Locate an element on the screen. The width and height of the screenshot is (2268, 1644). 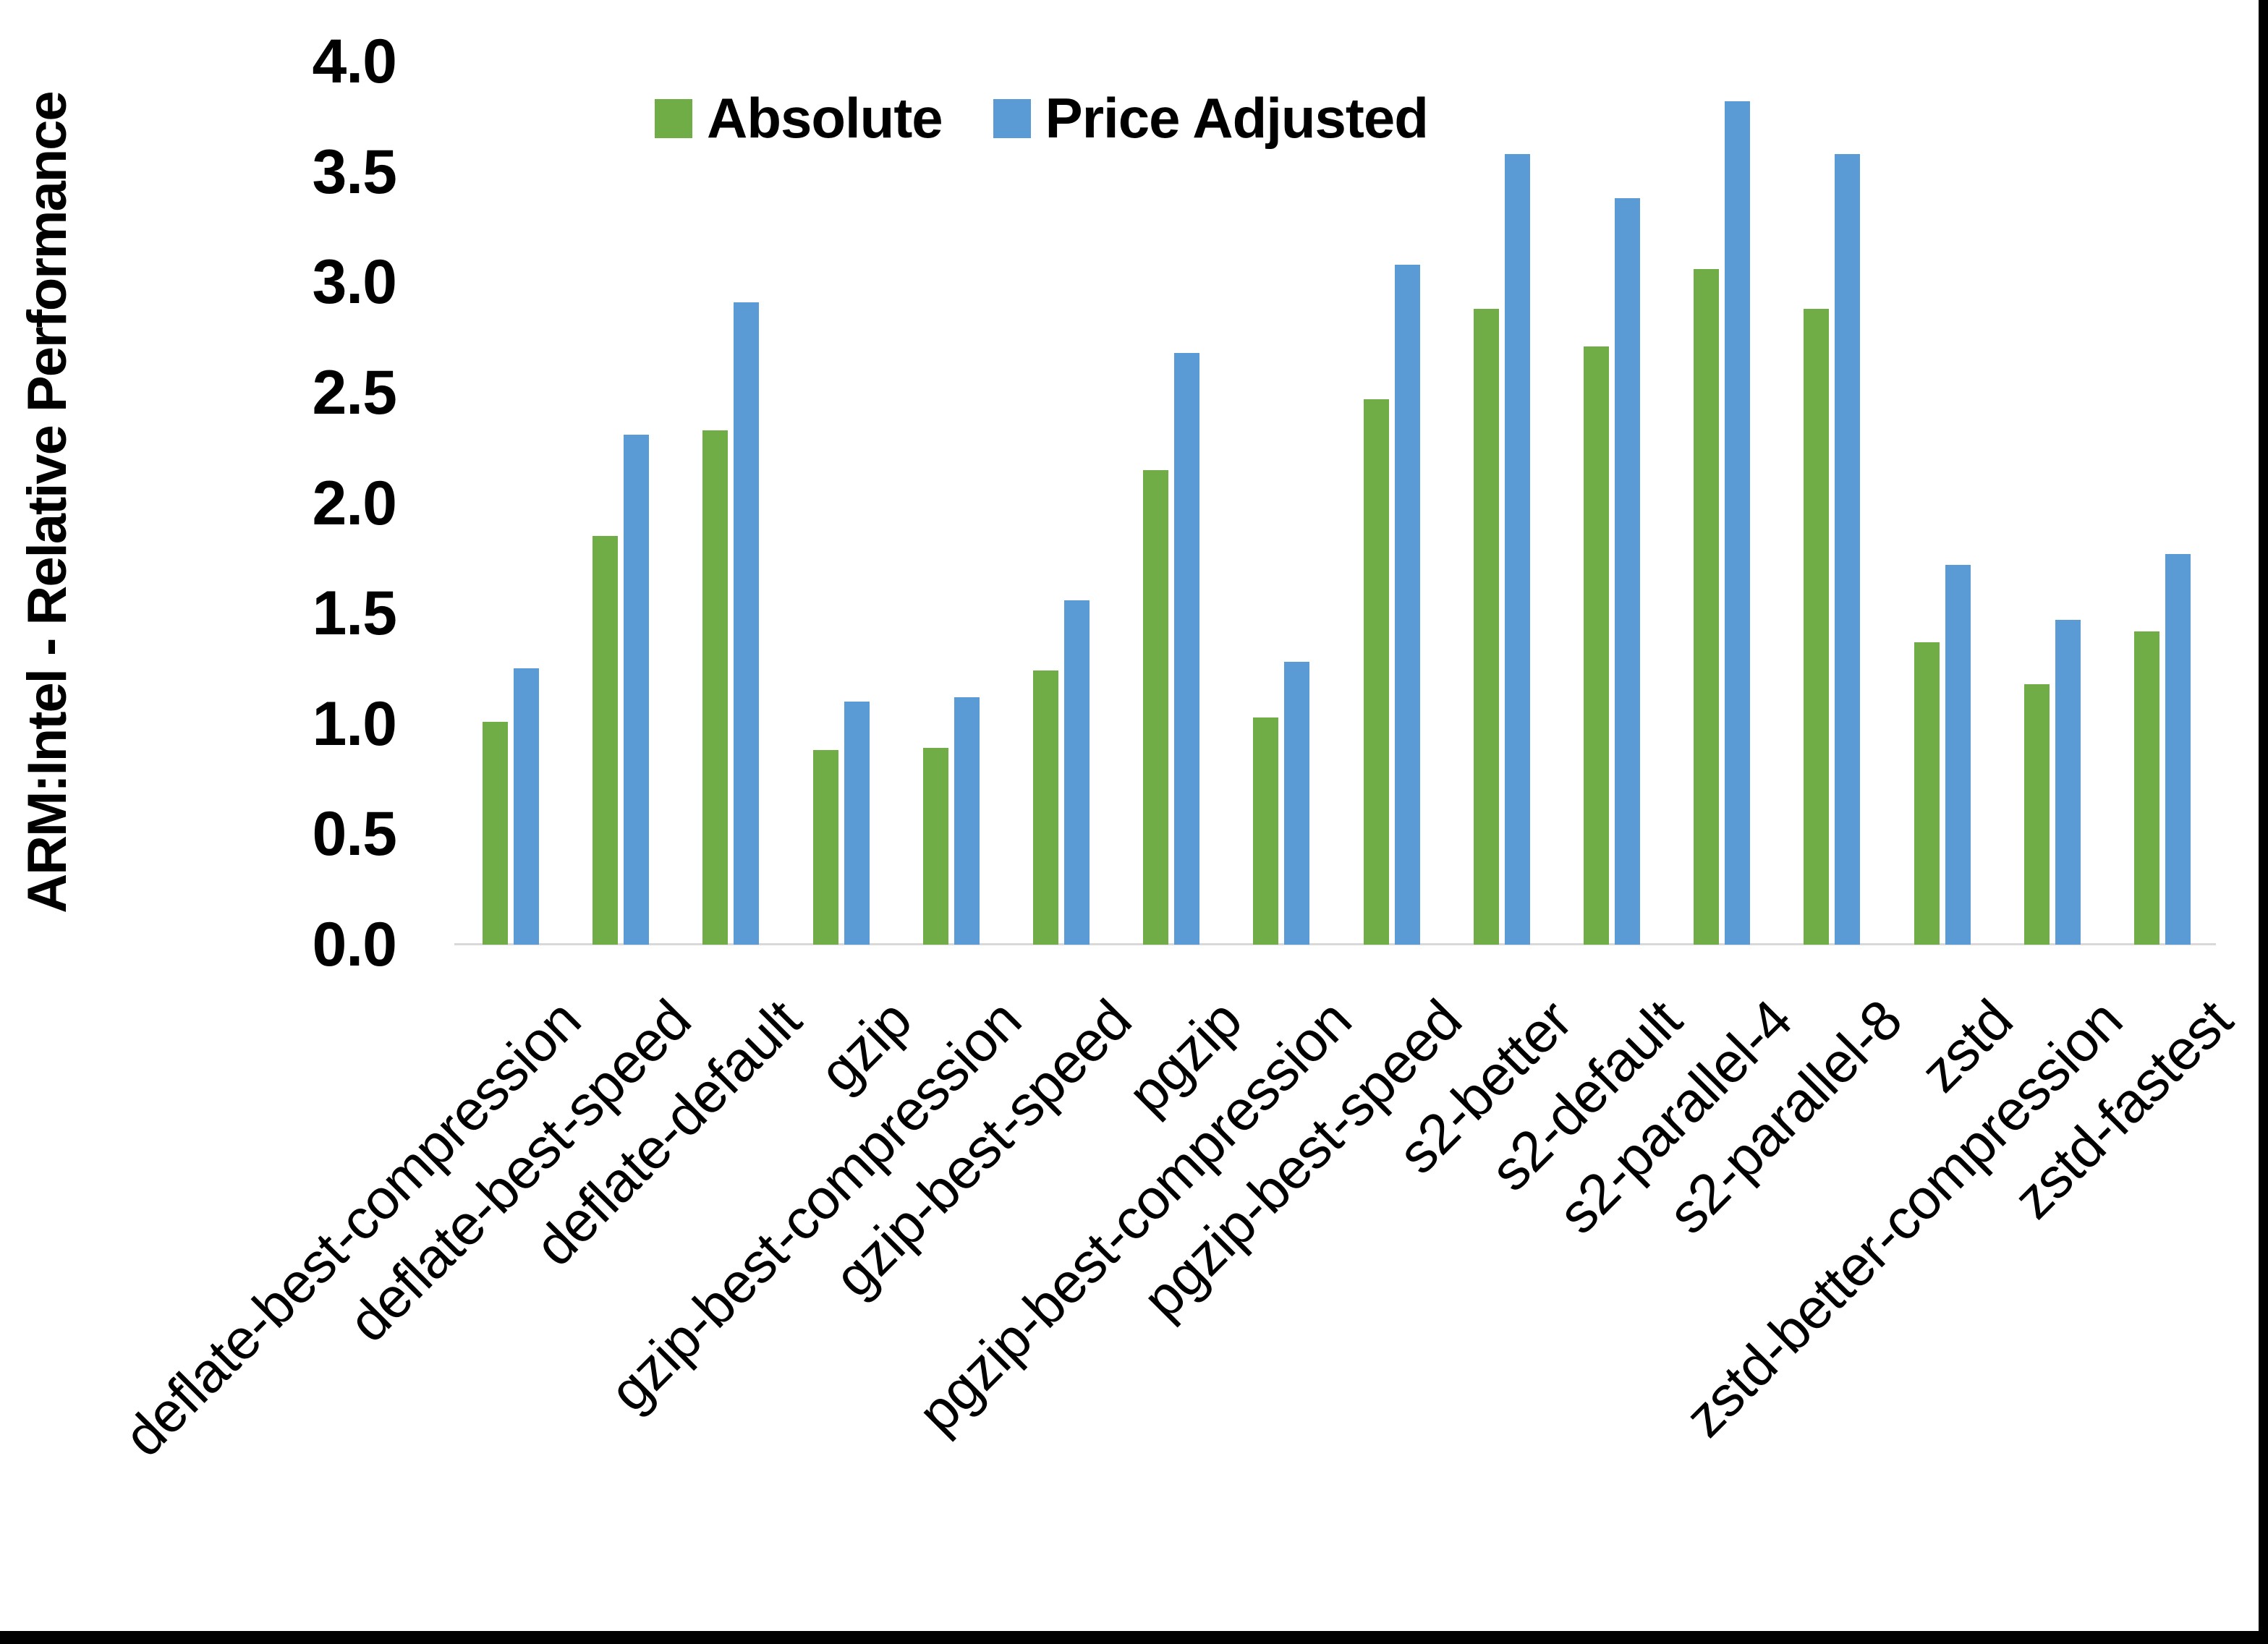
y-tick-label: 1.5 is located at coordinates (354, 614).